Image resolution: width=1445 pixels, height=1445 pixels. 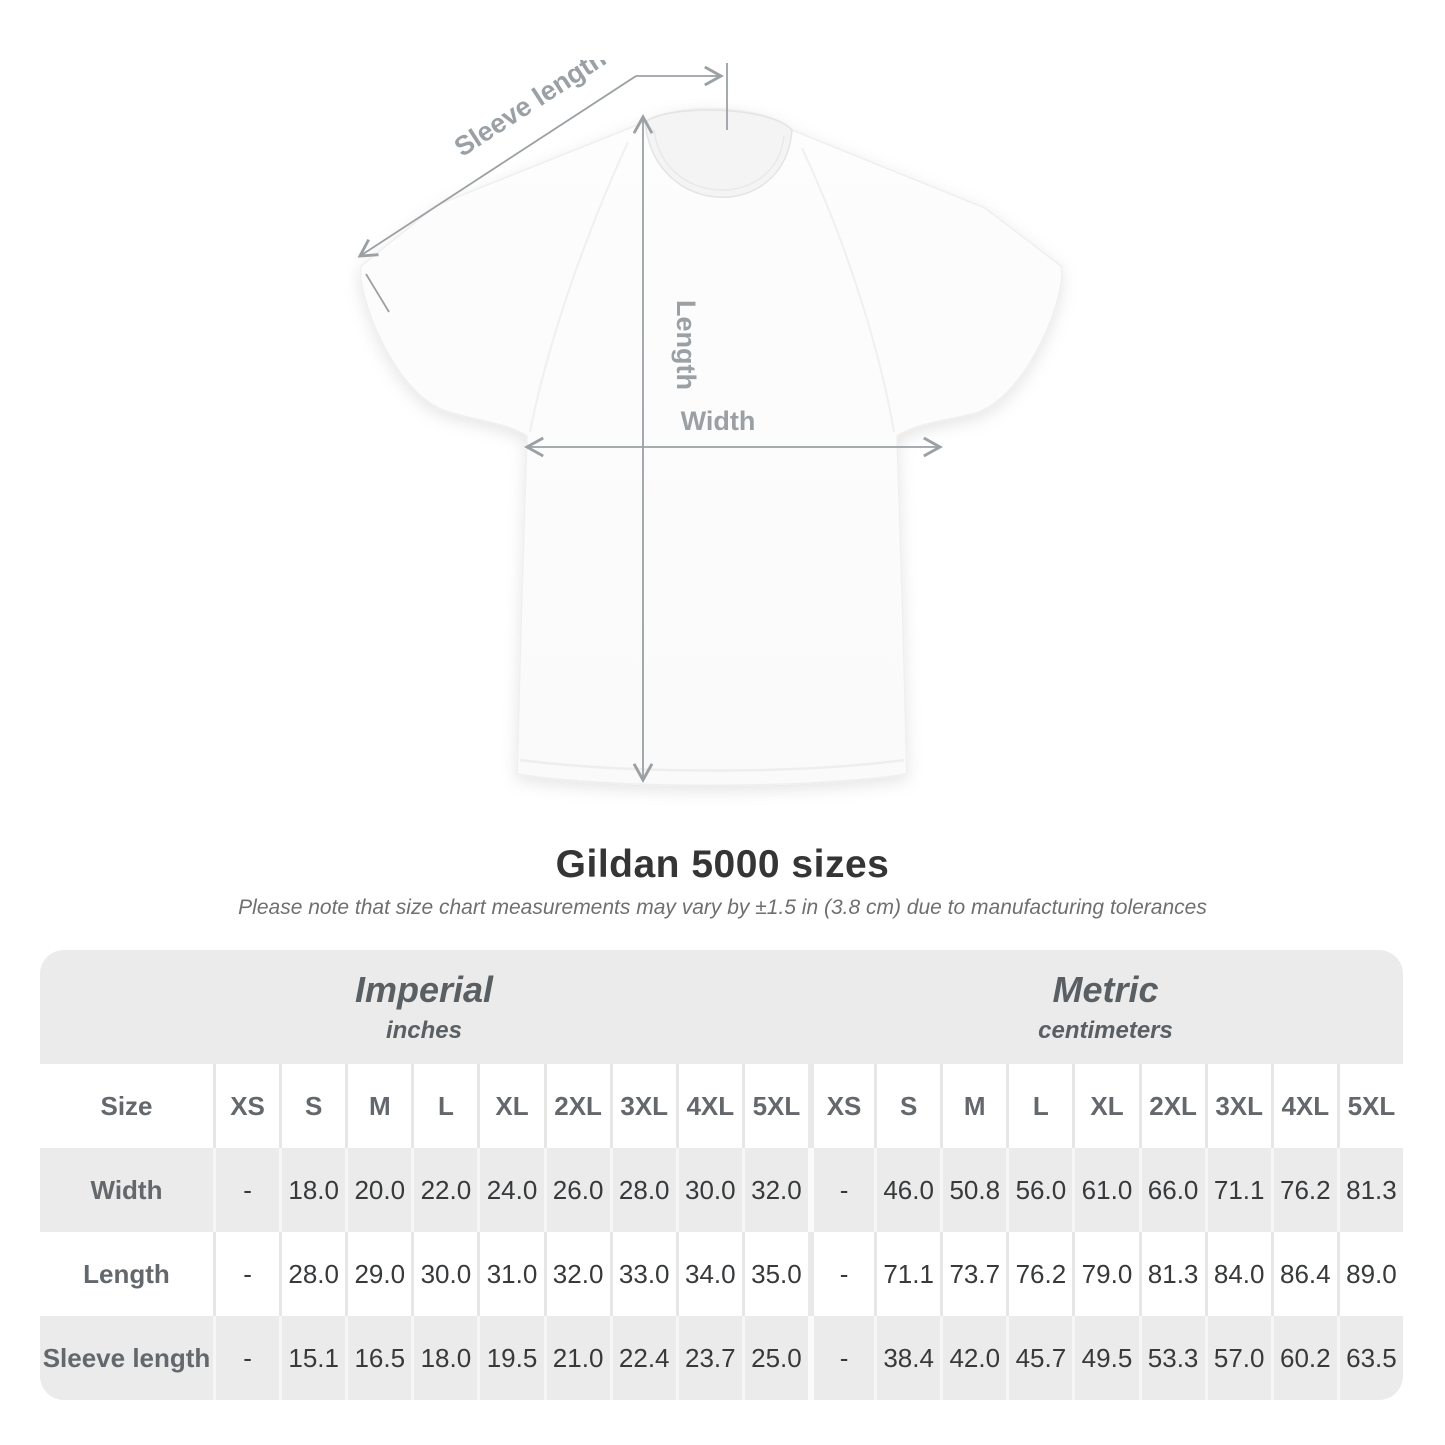 I want to click on table-cell: 35.0, so click(x=774, y=1274).